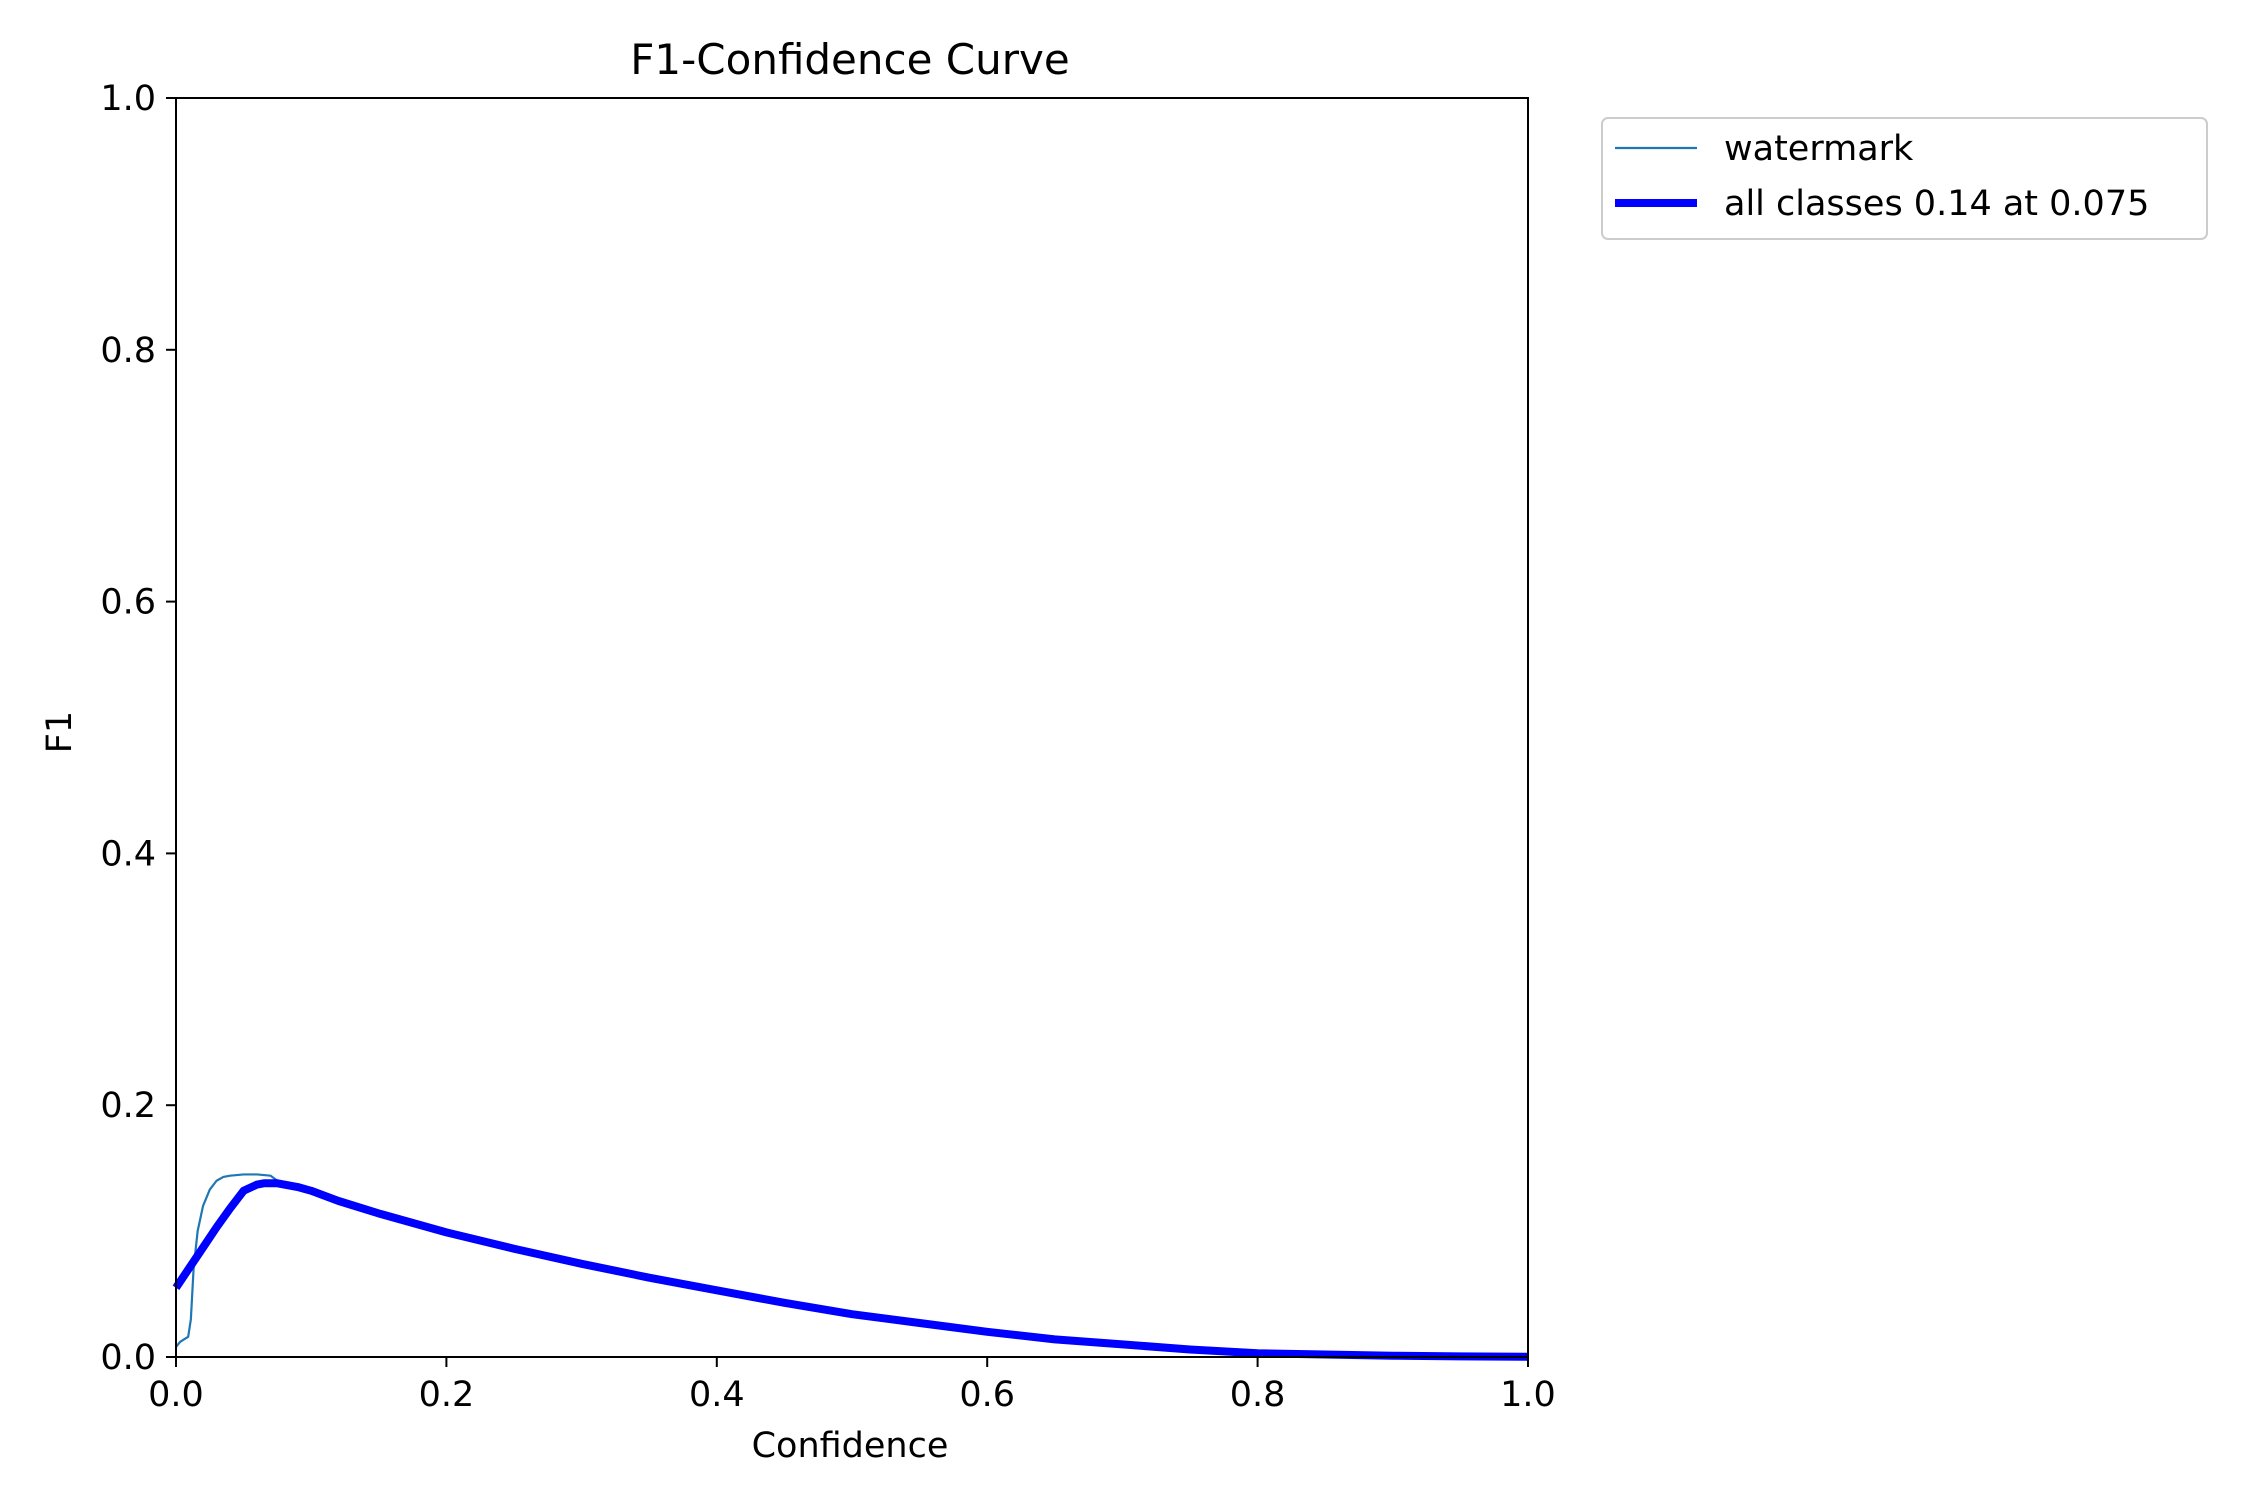 Image resolution: width=2250 pixels, height=1500 pixels. Describe the element at coordinates (717, 1395) in the screenshot. I see `x-tick-label: 0.4` at that location.